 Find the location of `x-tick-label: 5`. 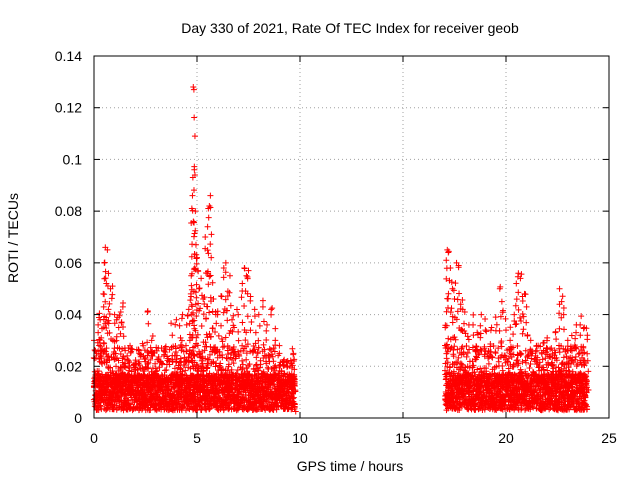

x-tick-label: 5 is located at coordinates (197, 438).